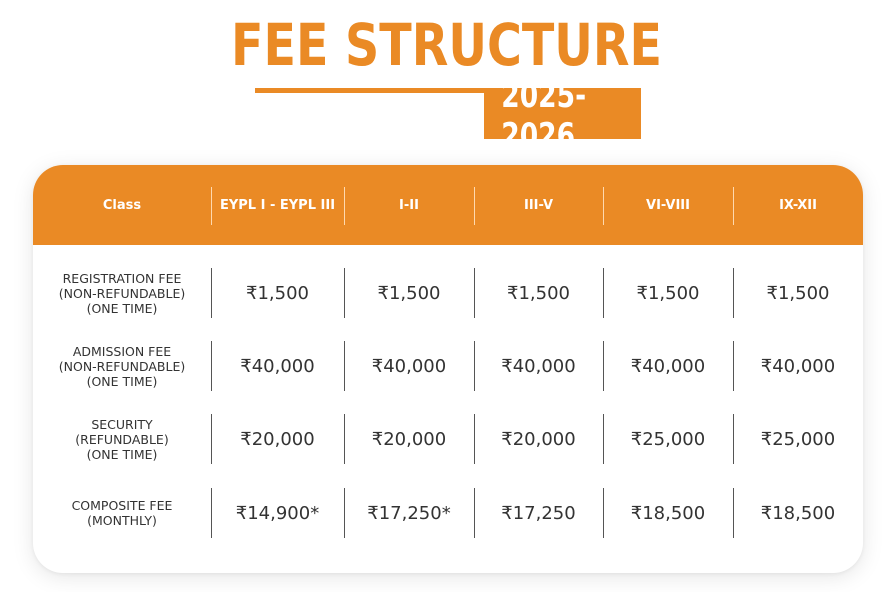  I want to click on column-header-vi-viii: VI-VIII, so click(668, 205).